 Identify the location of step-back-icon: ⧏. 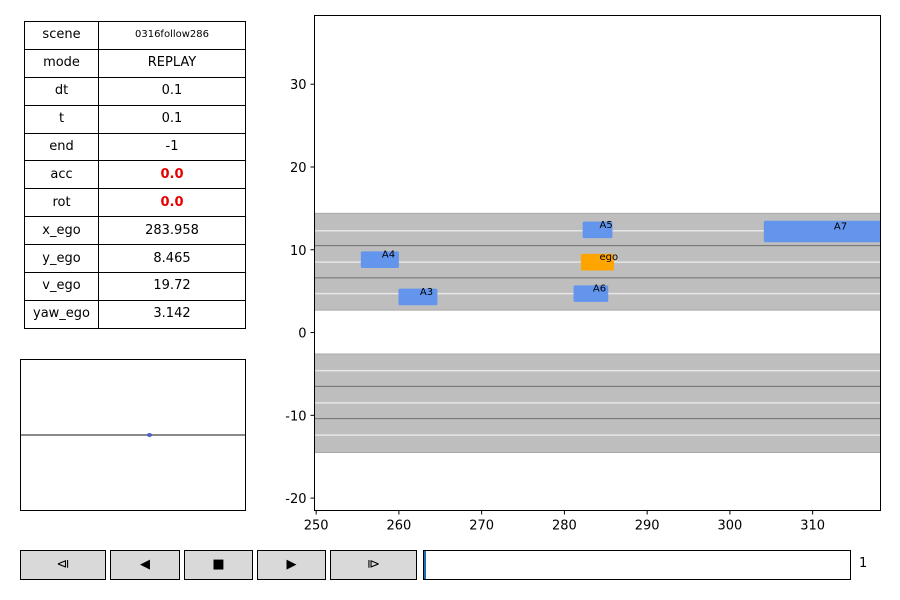
(63, 564).